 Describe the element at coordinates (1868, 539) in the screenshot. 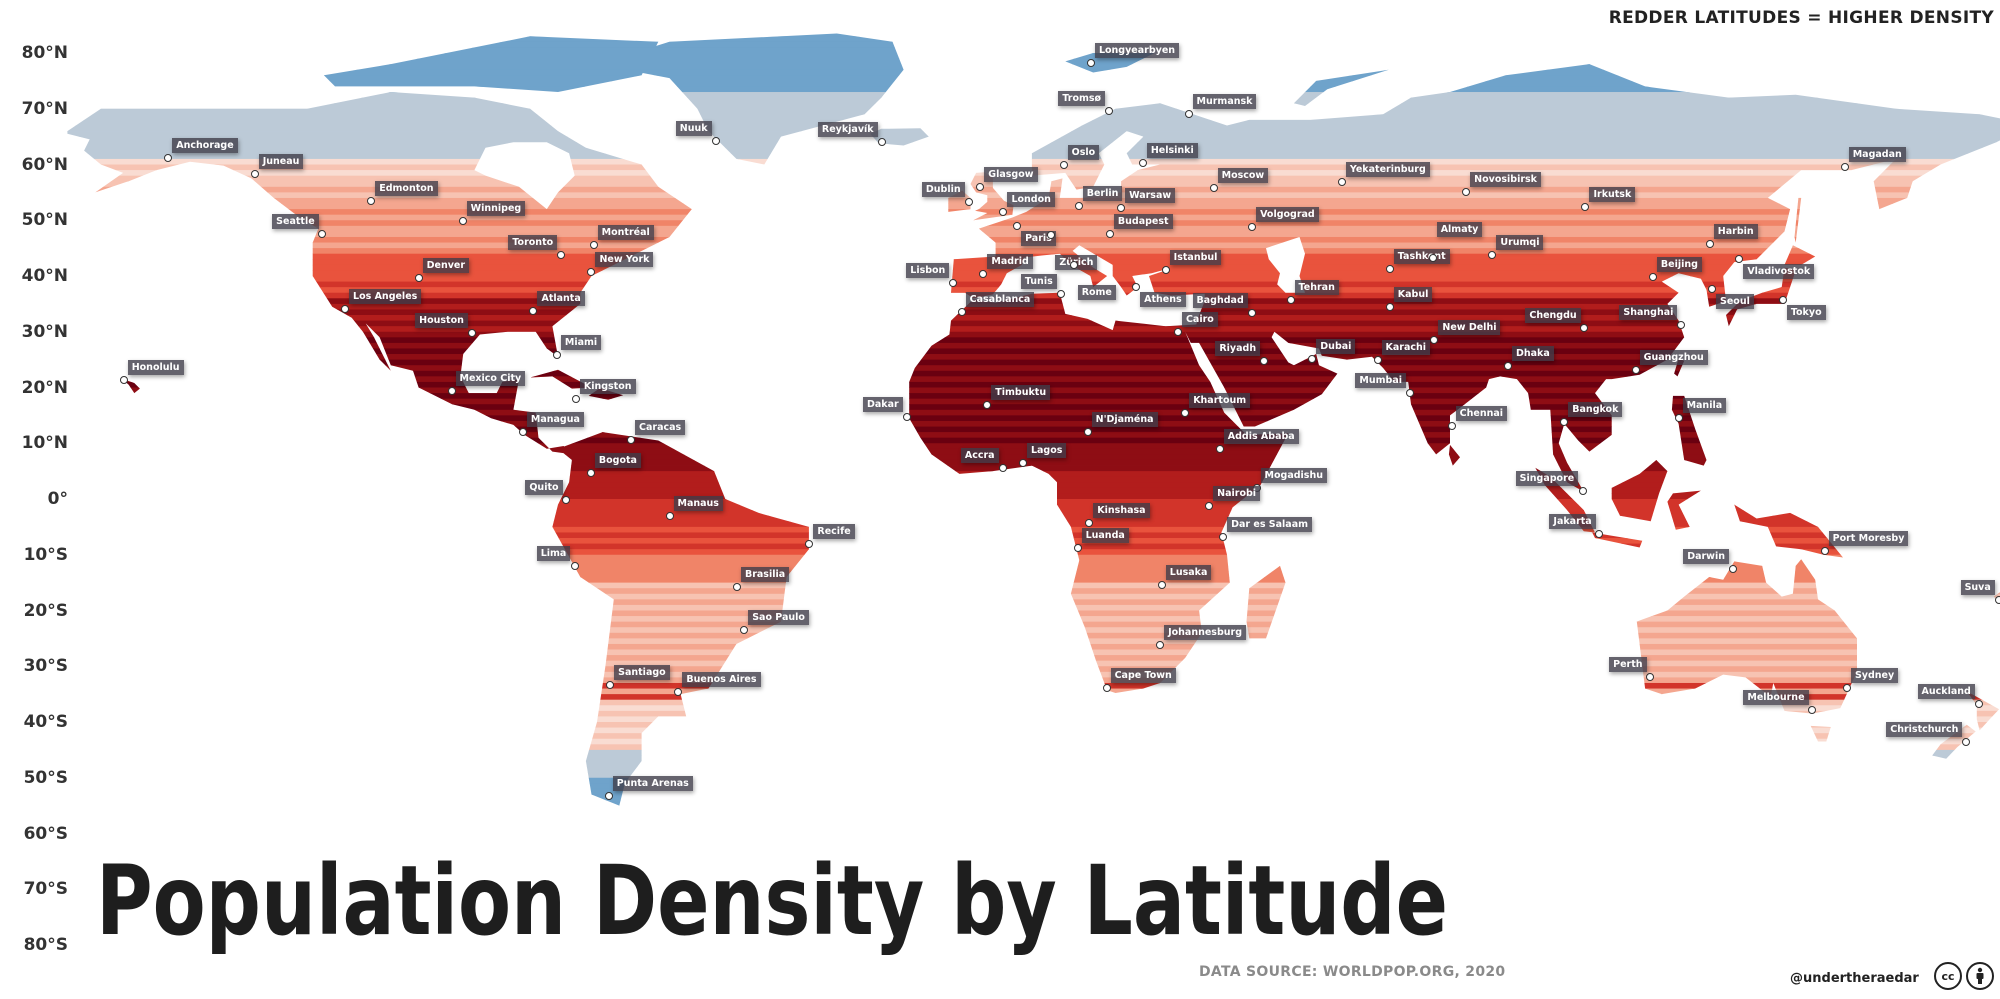

I see `city-label: Port Moresby` at that location.